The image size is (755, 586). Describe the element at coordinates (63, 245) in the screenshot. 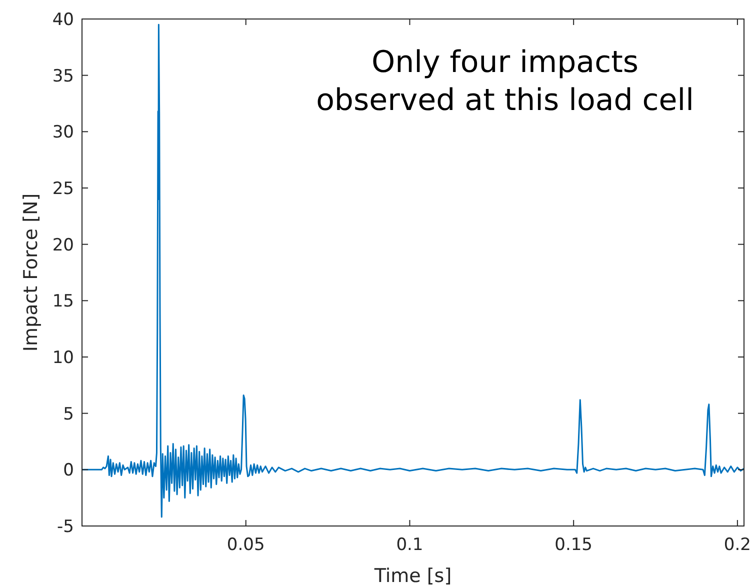

I see `y-tick-label: 20` at that location.